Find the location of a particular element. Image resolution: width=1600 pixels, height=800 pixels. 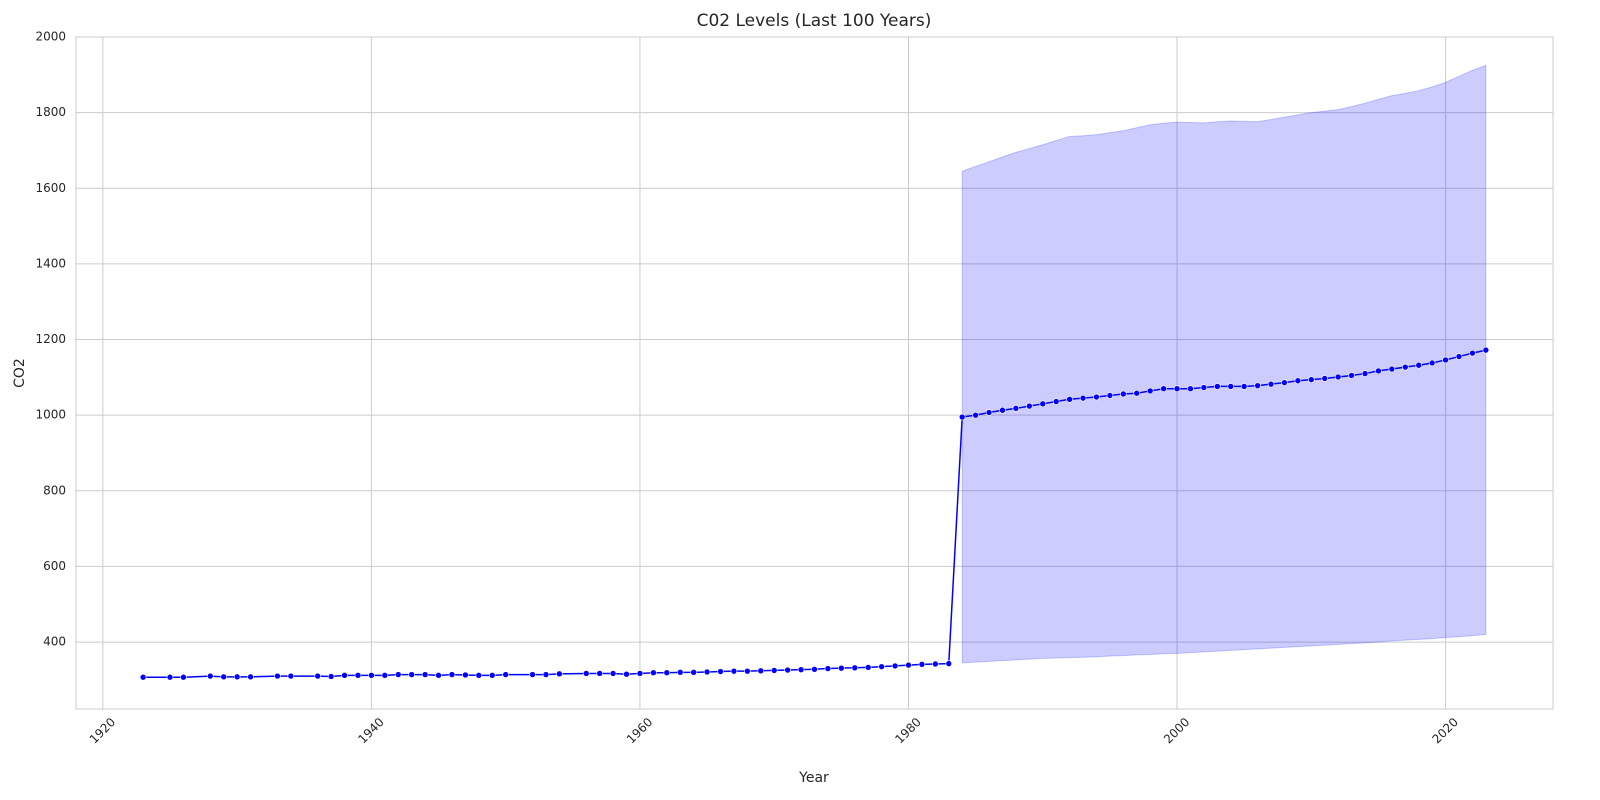

x-tick-label: 1960 is located at coordinates (639, 730).